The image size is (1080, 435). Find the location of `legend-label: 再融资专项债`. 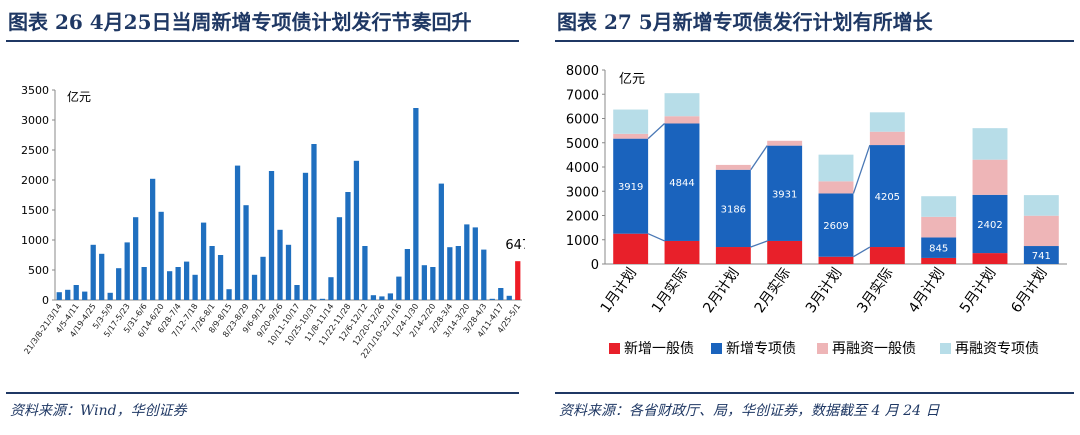

legend-label: 再融资专项债 is located at coordinates (997, 349).